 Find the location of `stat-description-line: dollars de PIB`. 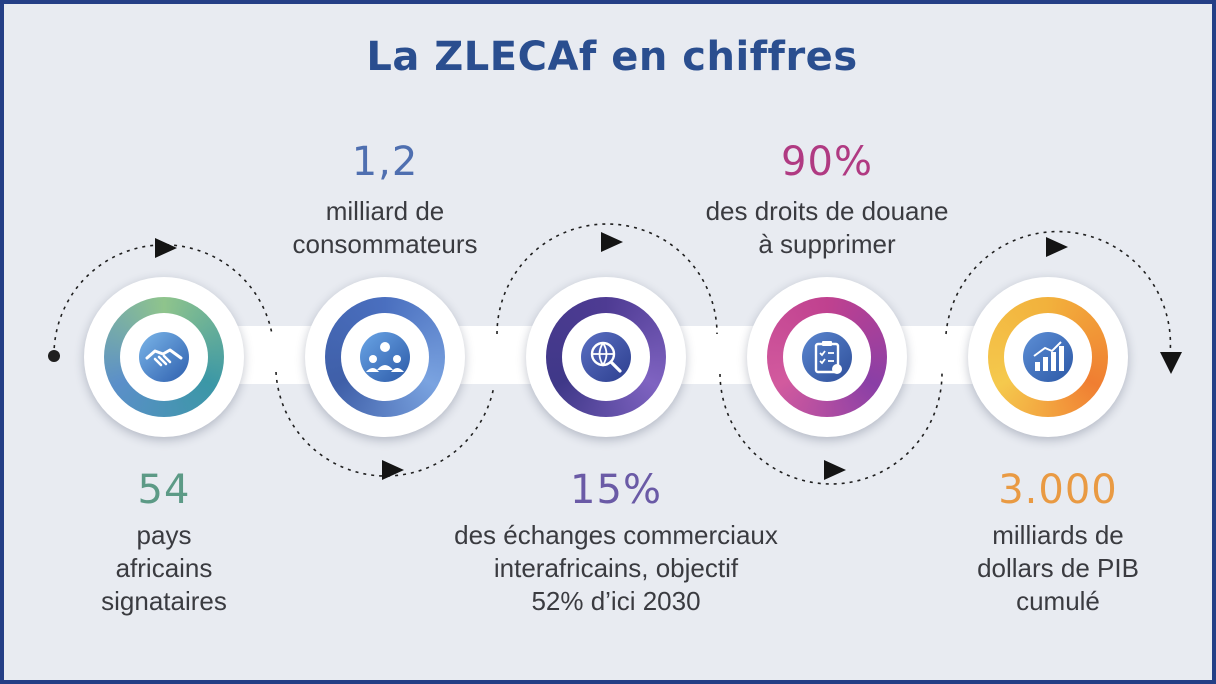

stat-description-line: dollars de PIB is located at coordinates (1058, 568).